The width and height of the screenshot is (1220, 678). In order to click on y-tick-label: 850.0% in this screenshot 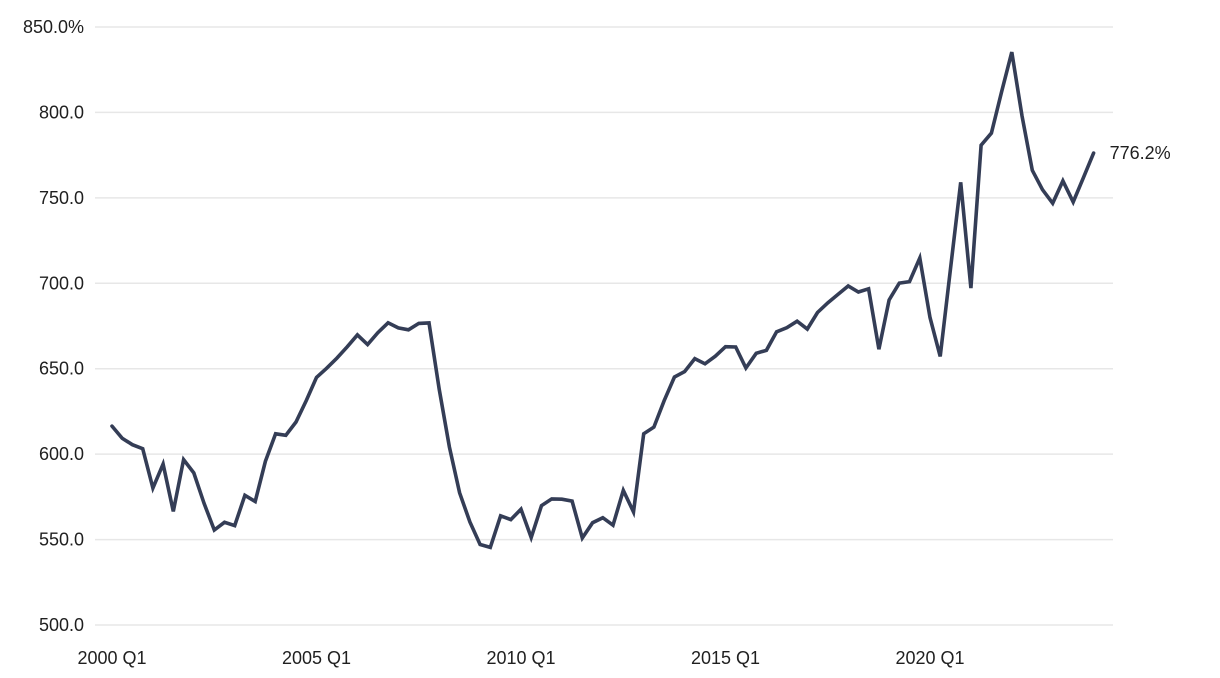, I will do `click(53, 27)`.